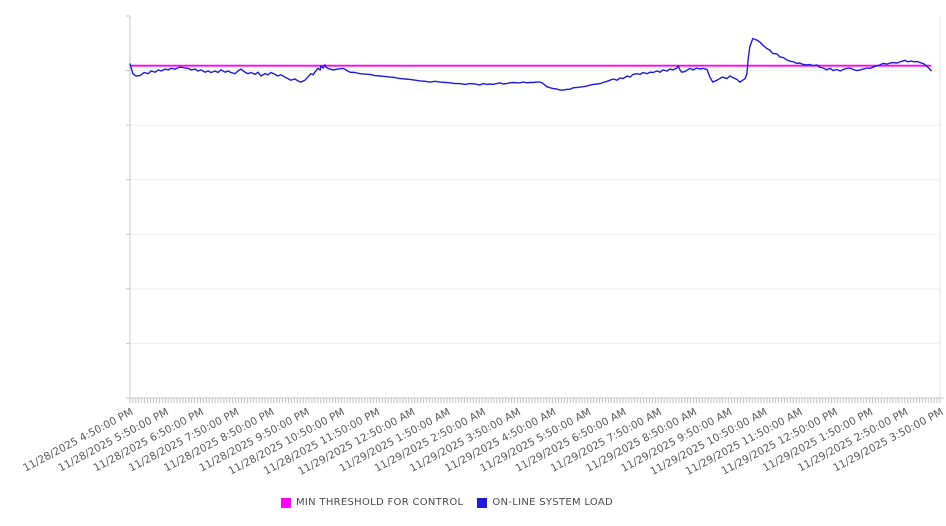 Image resolution: width=946 pixels, height=526 pixels. What do you see at coordinates (285, 502) in the screenshot?
I see `legend-swatch-min-threshold` at bounding box center [285, 502].